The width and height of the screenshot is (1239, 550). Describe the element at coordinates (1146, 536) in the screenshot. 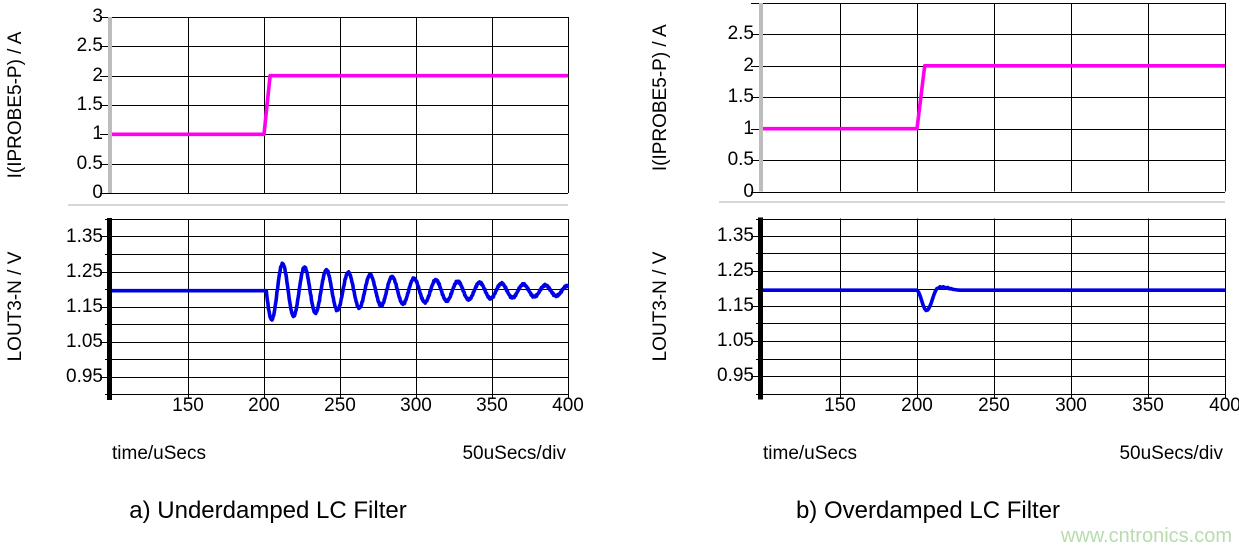

I see `watermark-cntronics: www.cntronics.com` at that location.